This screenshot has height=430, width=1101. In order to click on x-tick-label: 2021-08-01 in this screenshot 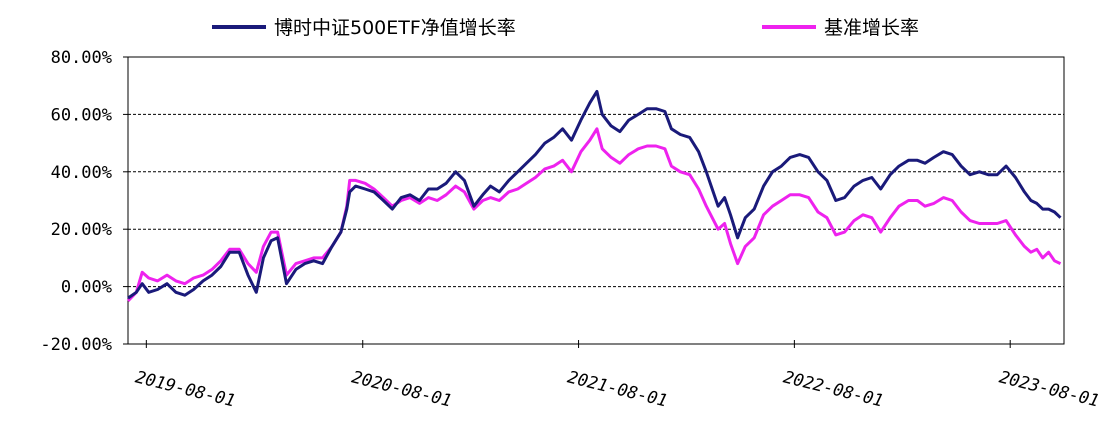, I will do `click(617, 389)`.